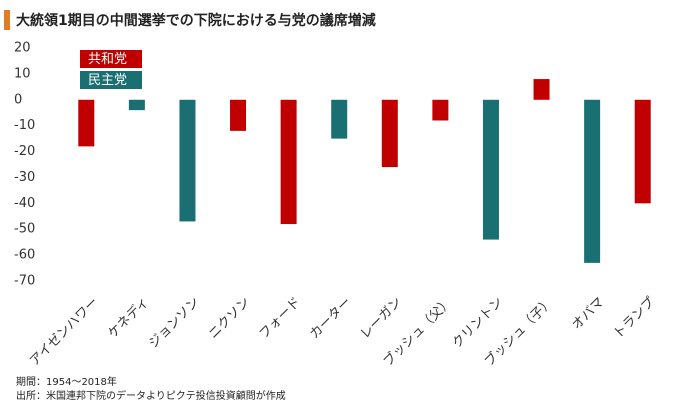 The height and width of the screenshot is (412, 680). Describe the element at coordinates (151, 395) in the screenshot. I see `note: 出所：米国連邦下院のデータよりピクテ投信投資顧問が作成` at that location.